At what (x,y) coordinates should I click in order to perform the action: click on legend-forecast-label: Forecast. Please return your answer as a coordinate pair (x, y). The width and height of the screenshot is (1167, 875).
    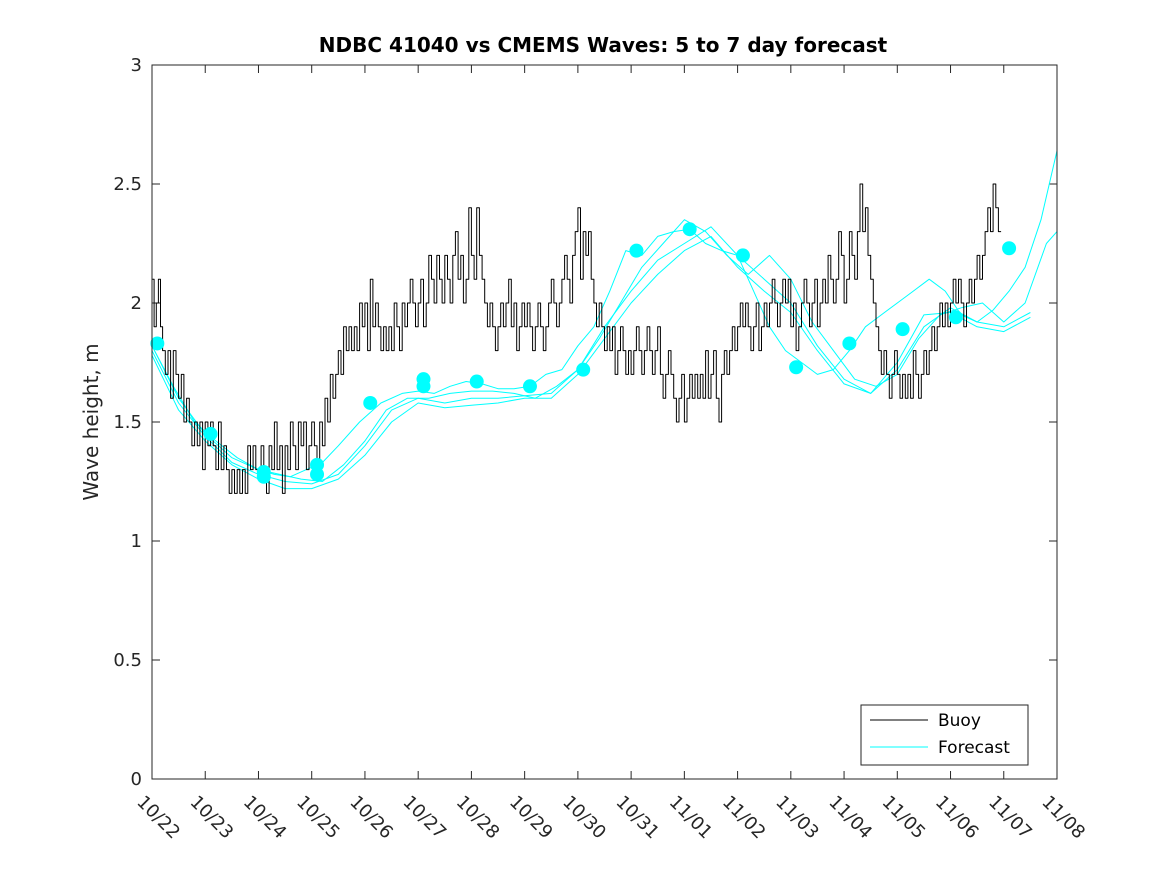
    Looking at the image, I should click on (974, 748).